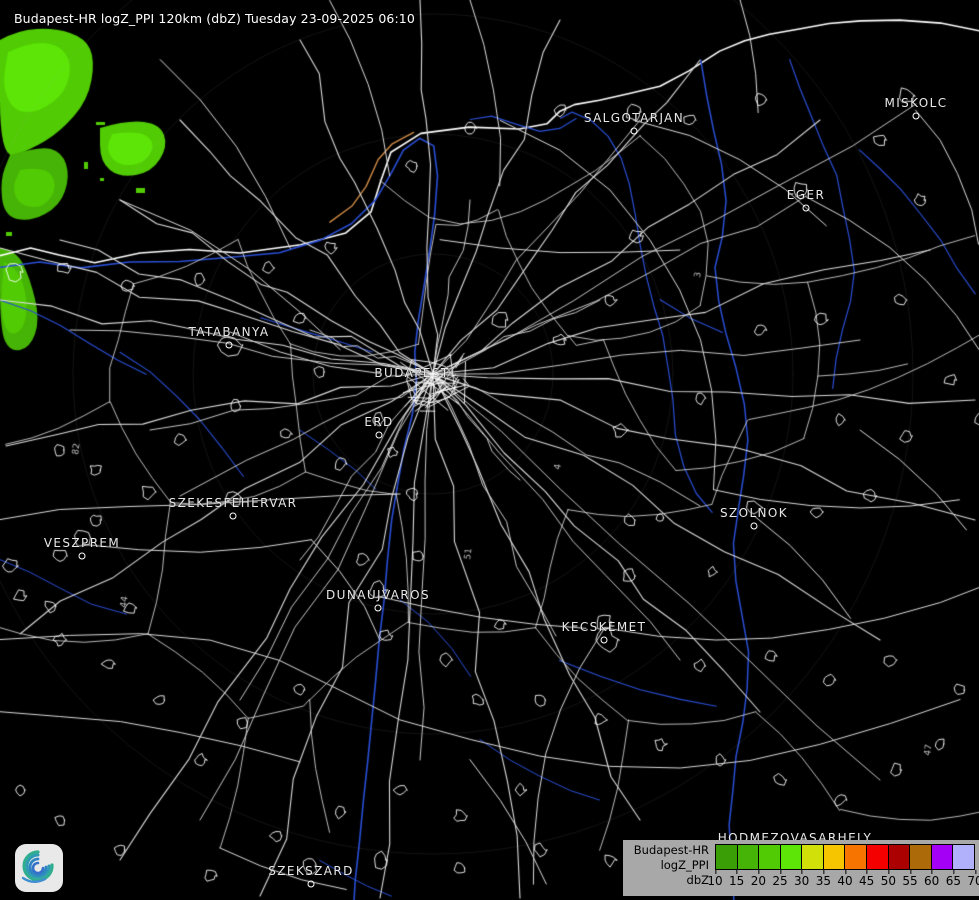 This screenshot has height=900, width=979. I want to click on city-label-veszprem: VESZPREM, so click(82, 543).